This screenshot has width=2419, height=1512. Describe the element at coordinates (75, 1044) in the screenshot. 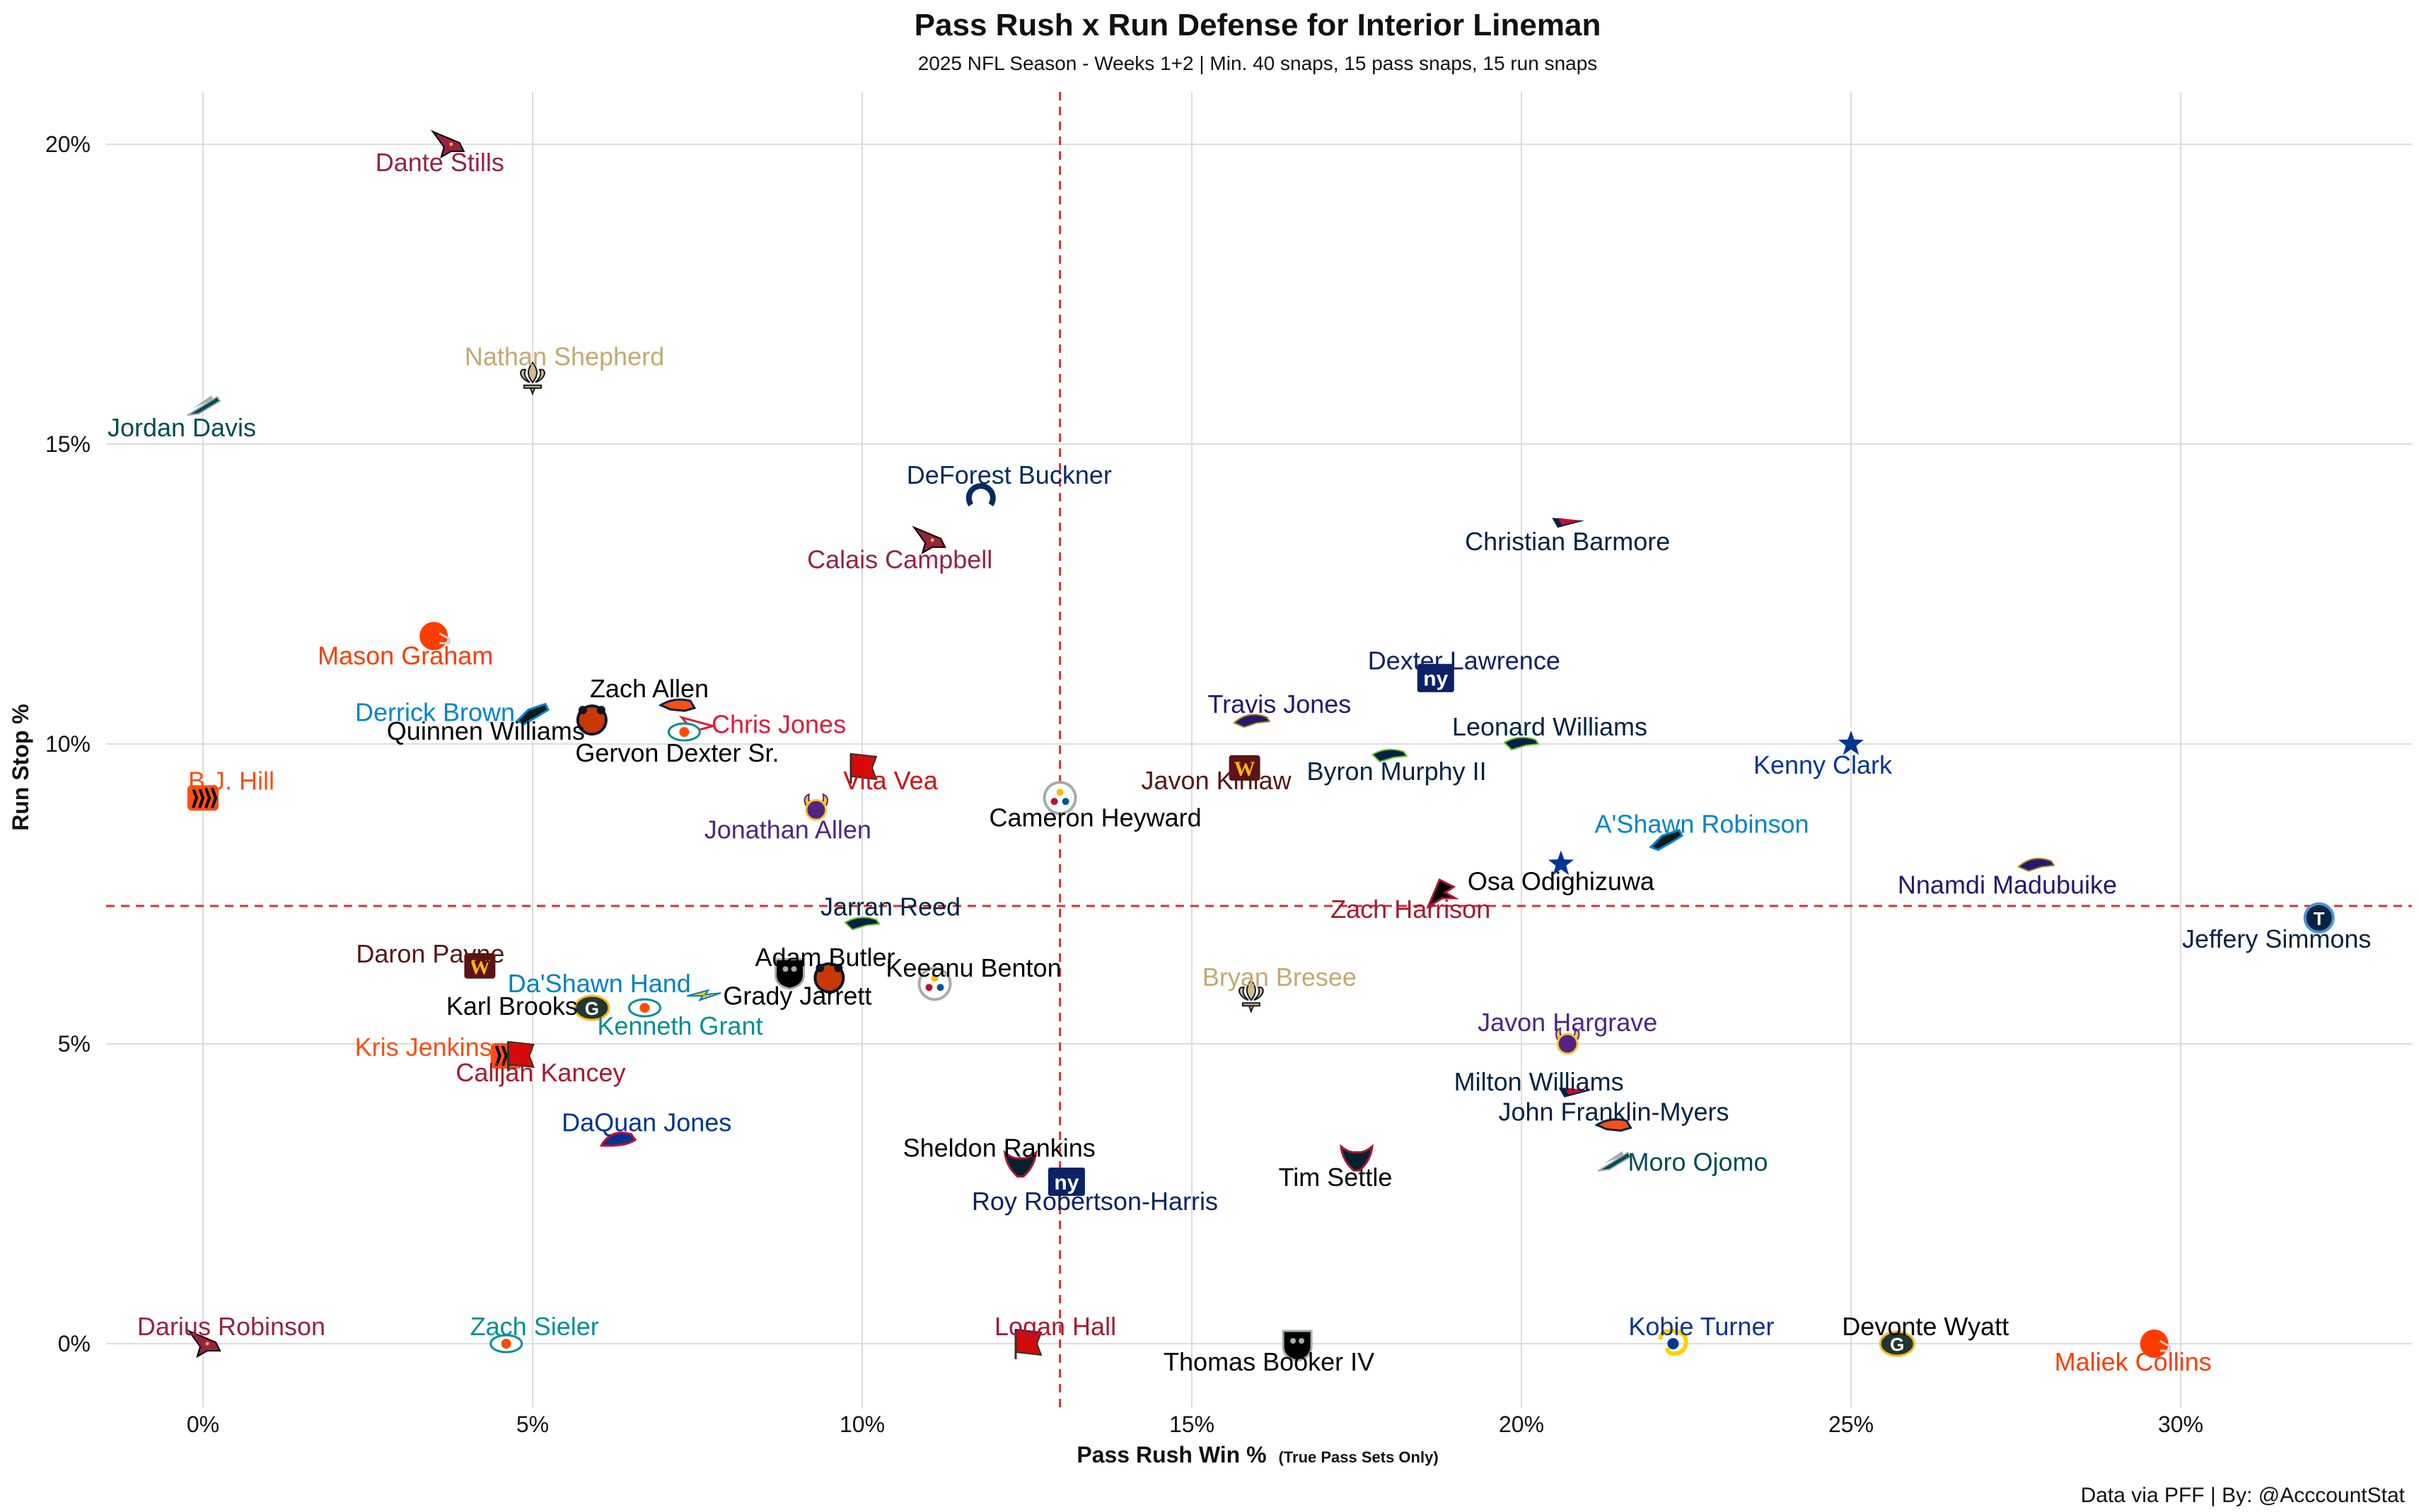

I see `y-tick-label: 5%` at that location.